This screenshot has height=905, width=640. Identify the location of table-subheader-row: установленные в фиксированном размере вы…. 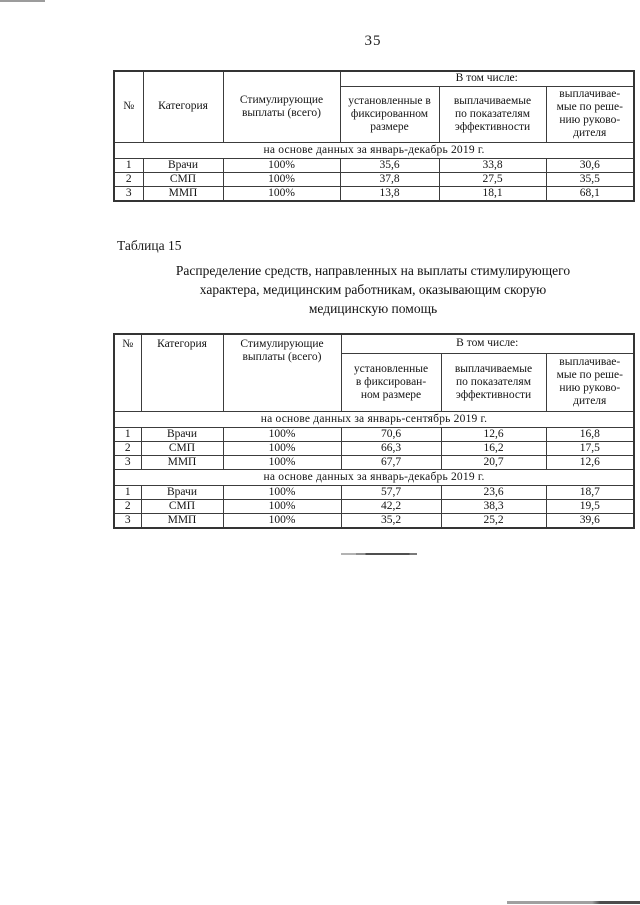
(374, 114).